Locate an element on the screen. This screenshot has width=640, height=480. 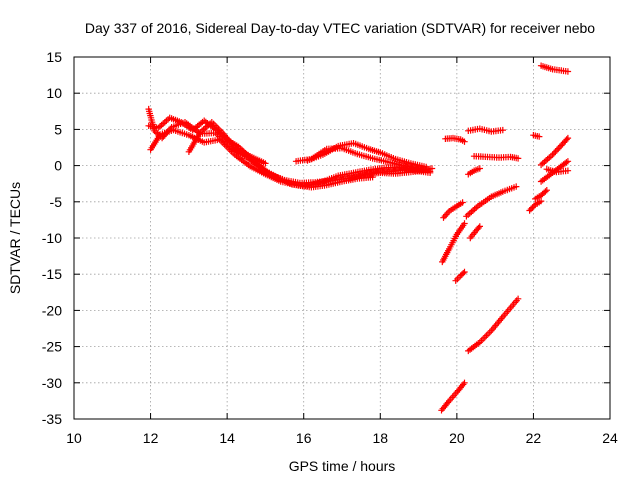
y-axis-label: SDTVAR / TECUs is located at coordinates (15, 238).